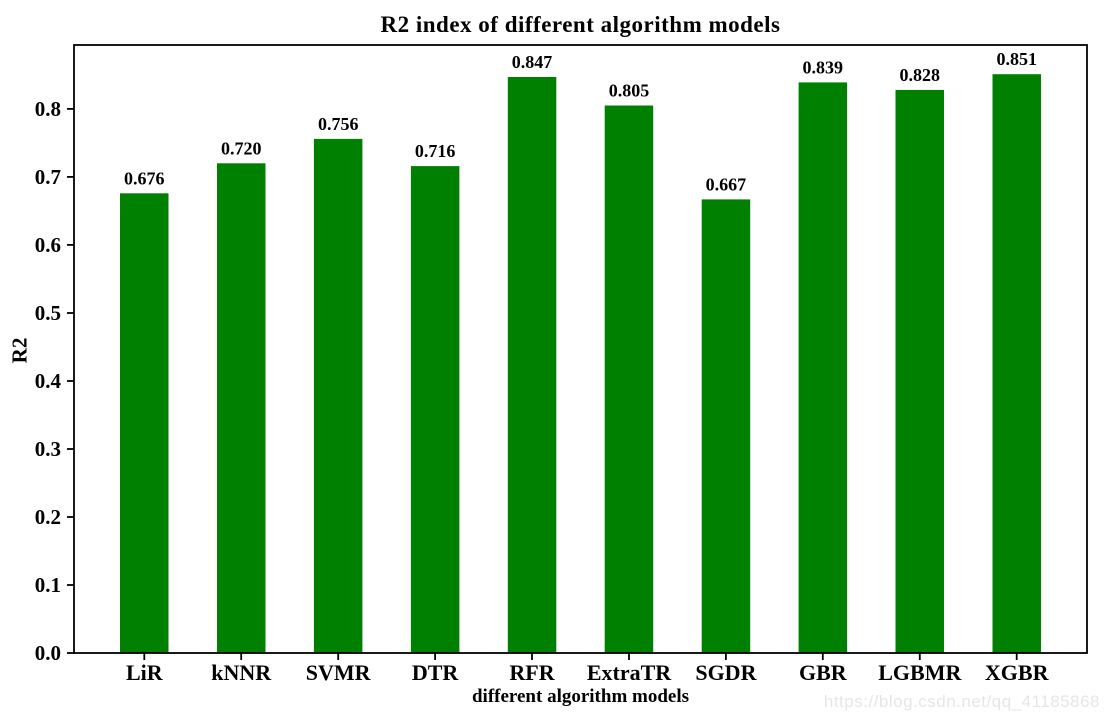 The image size is (1110, 718). Describe the element at coordinates (435, 409) in the screenshot. I see `bar-DTR` at that location.